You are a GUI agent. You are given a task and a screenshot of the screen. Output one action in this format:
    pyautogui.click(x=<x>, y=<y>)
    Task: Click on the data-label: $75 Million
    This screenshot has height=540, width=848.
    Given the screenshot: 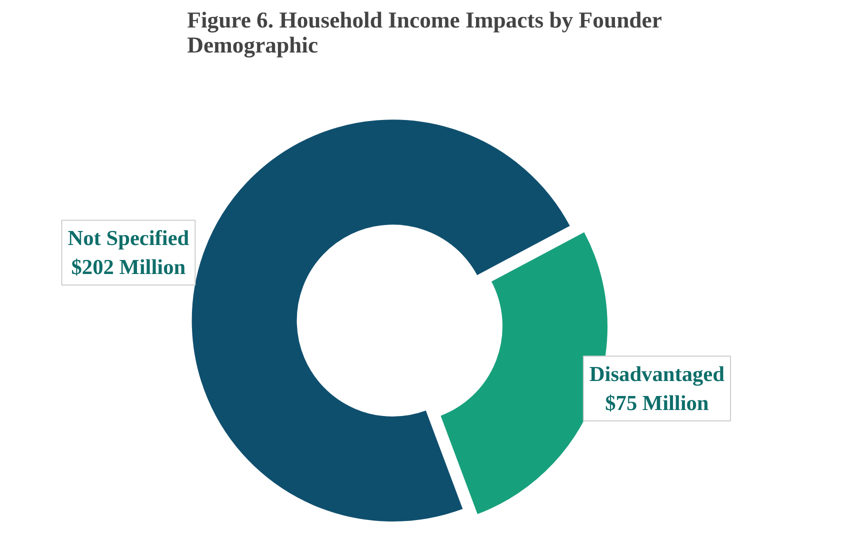 What is the action you would take?
    pyautogui.click(x=657, y=402)
    